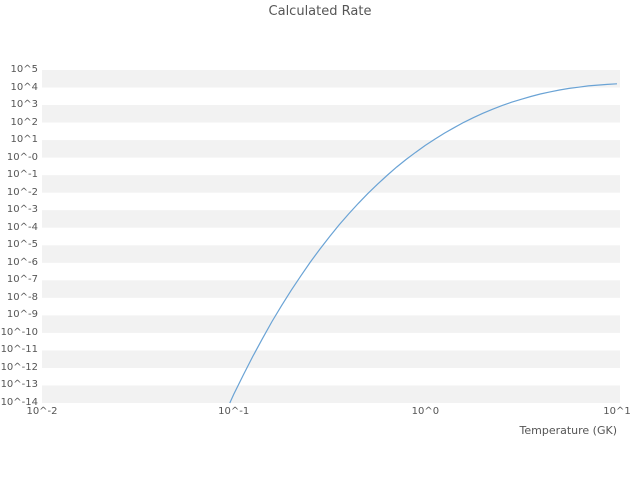 Image resolution: width=640 pixels, height=480 pixels. Describe the element at coordinates (22, 227) in the screenshot. I see `y-tick-label: 10^-4` at that location.